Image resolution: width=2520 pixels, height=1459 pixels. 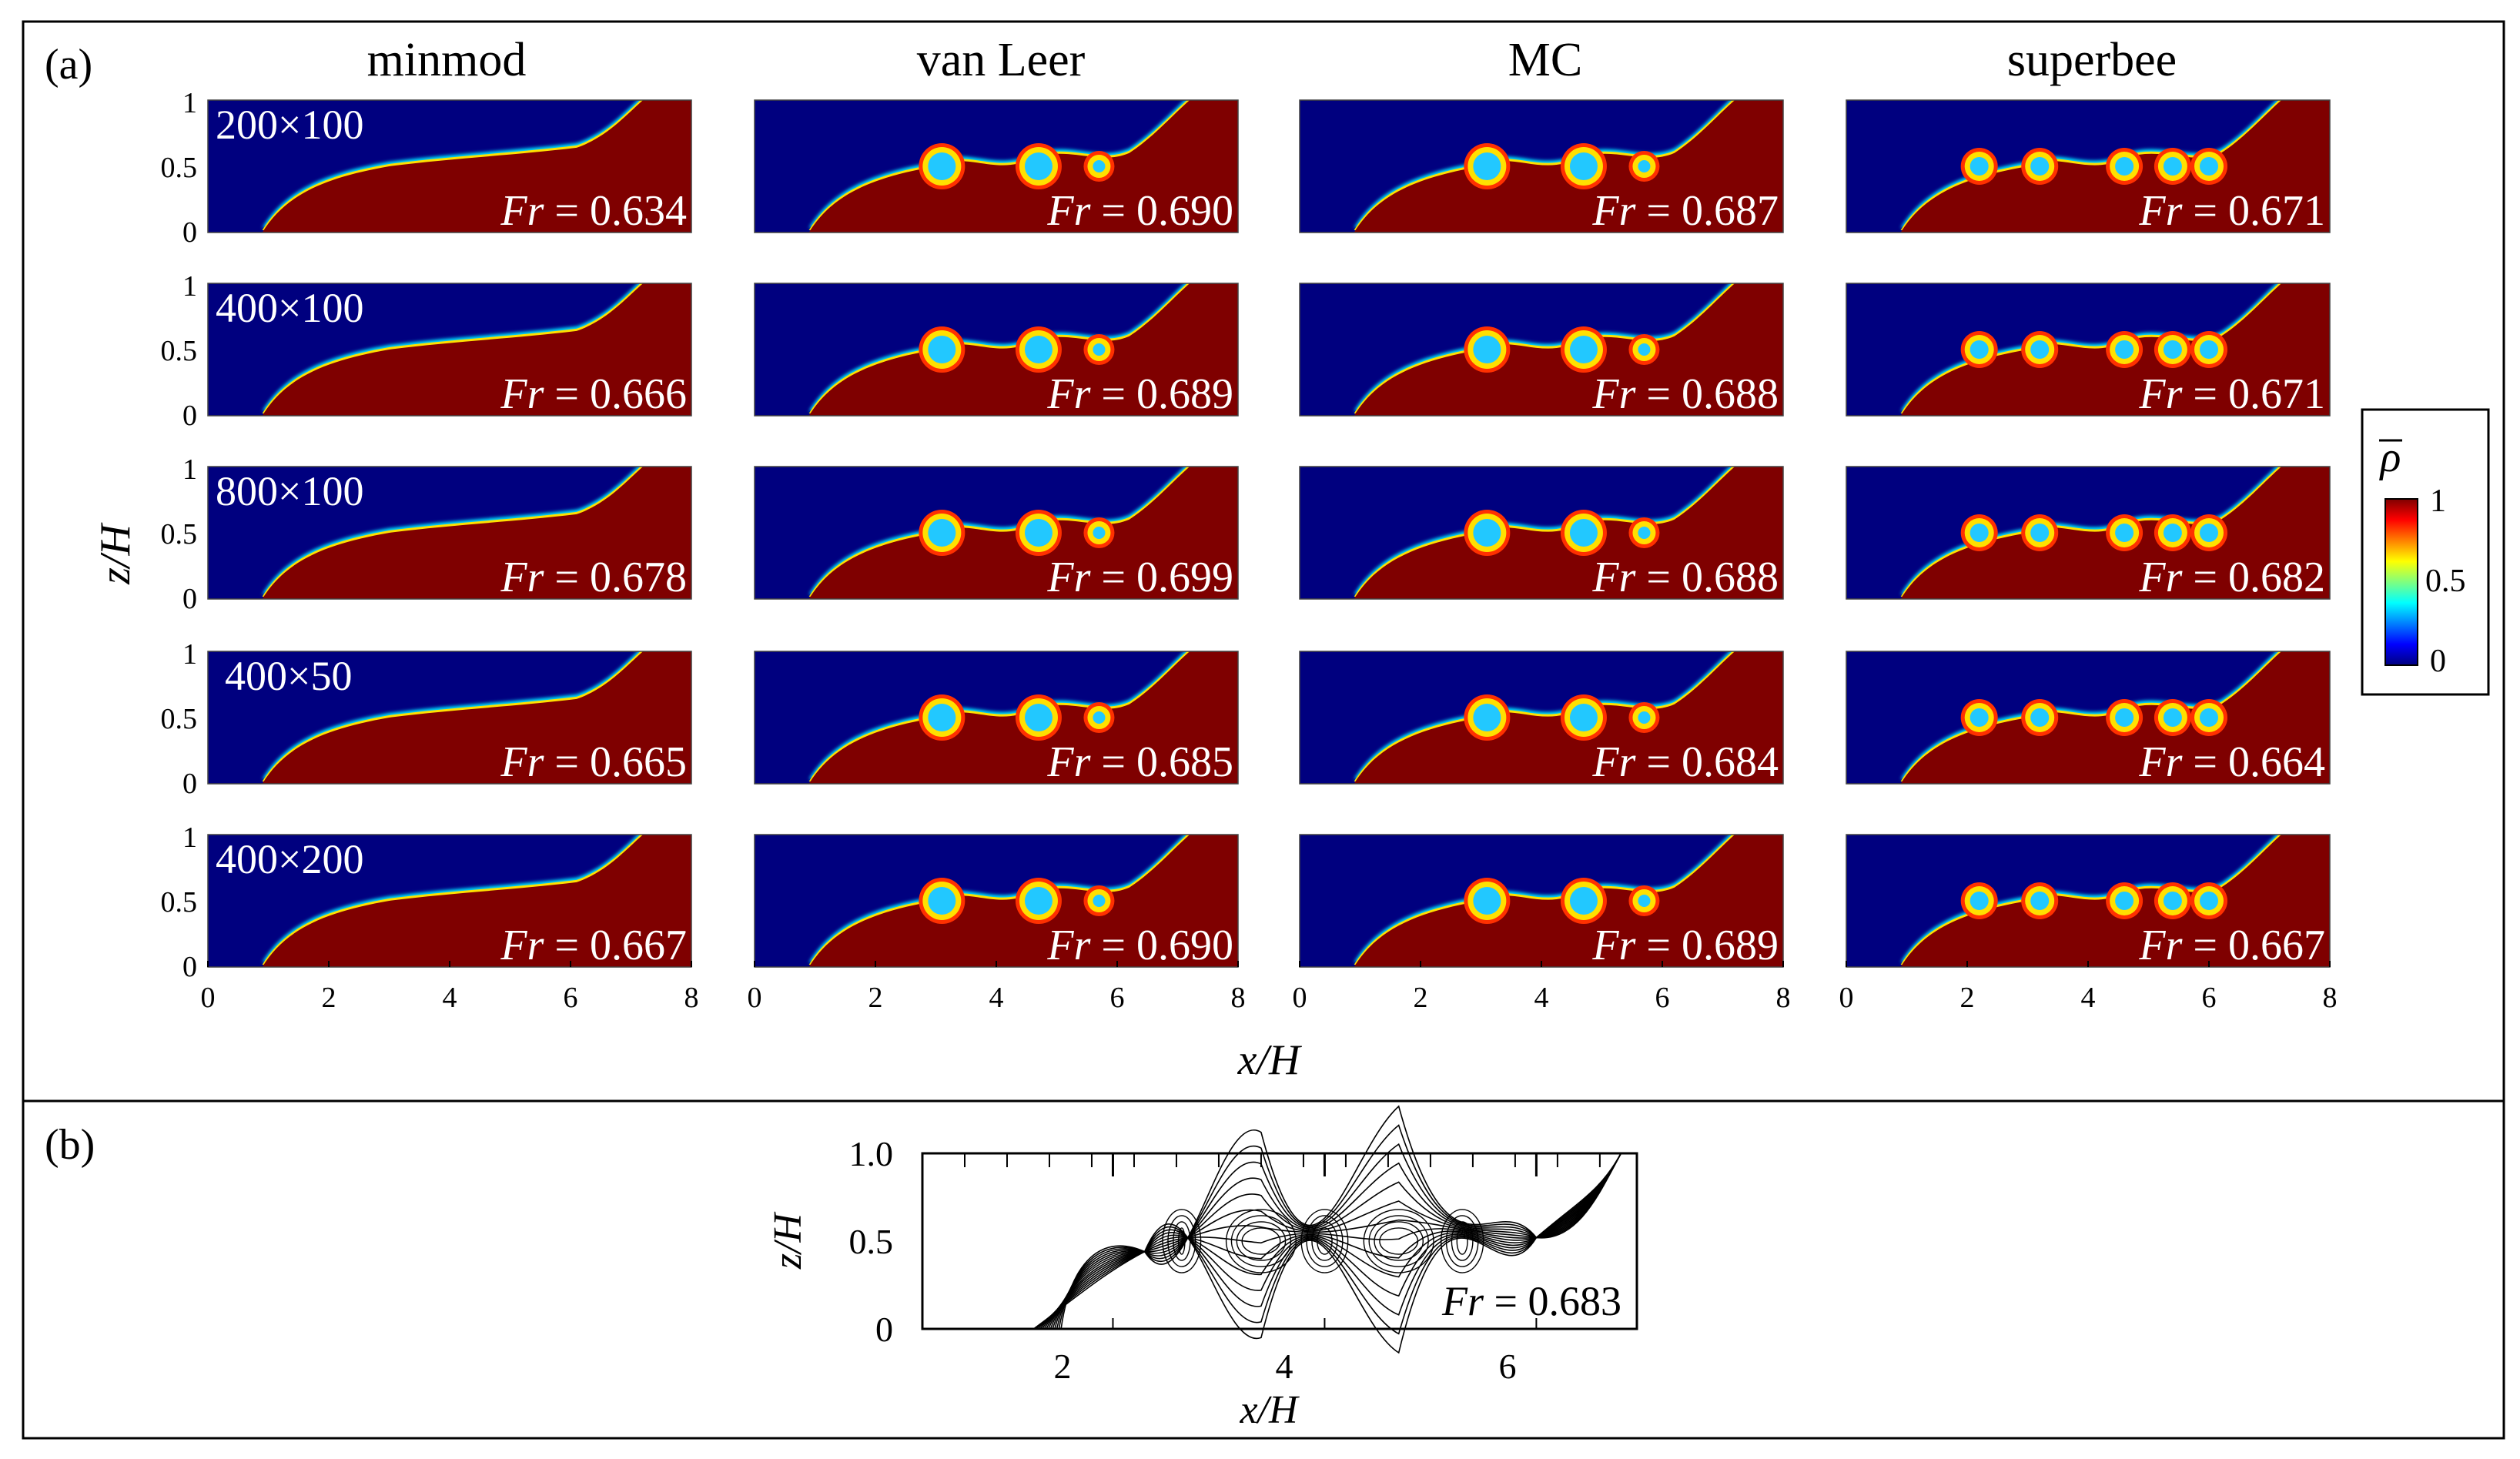 I want to click on x-tick-c4-1: 2, so click(x=1967, y=998).